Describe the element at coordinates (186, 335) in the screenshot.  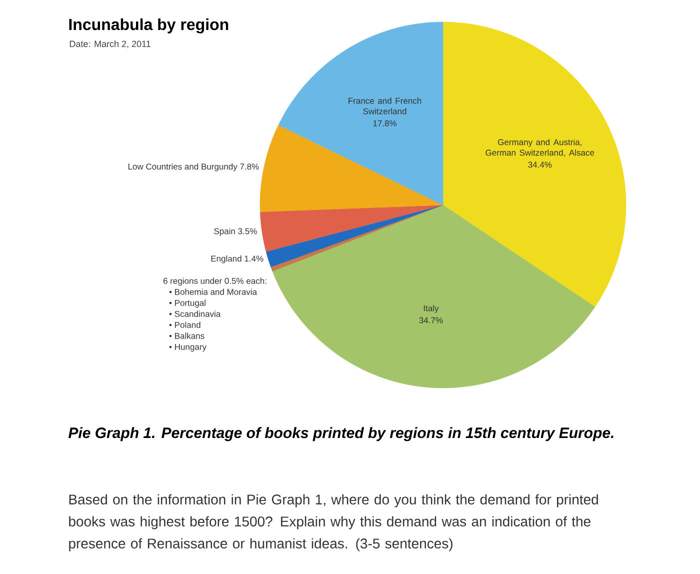
I see `text: • Balkans` at that location.